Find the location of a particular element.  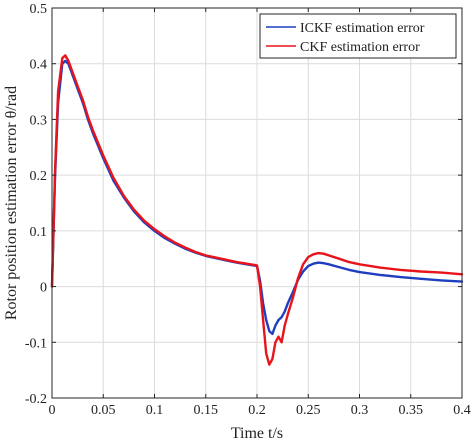

y-tick-label: 0 is located at coordinates (43, 288).